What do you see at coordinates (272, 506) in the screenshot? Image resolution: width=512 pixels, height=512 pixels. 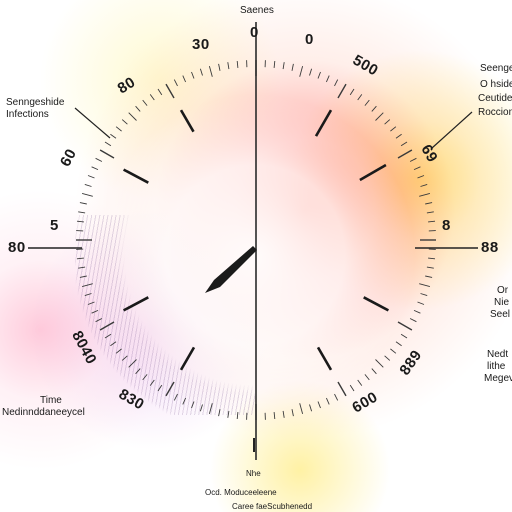 I see `bottom-label-3: Caree faeScubhenedd` at bounding box center [272, 506].